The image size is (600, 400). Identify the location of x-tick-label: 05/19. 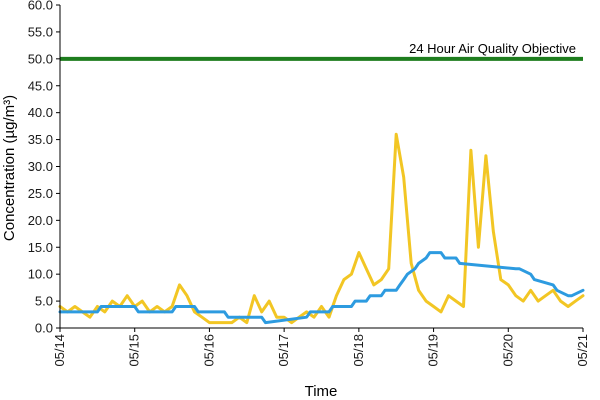
(433, 350).